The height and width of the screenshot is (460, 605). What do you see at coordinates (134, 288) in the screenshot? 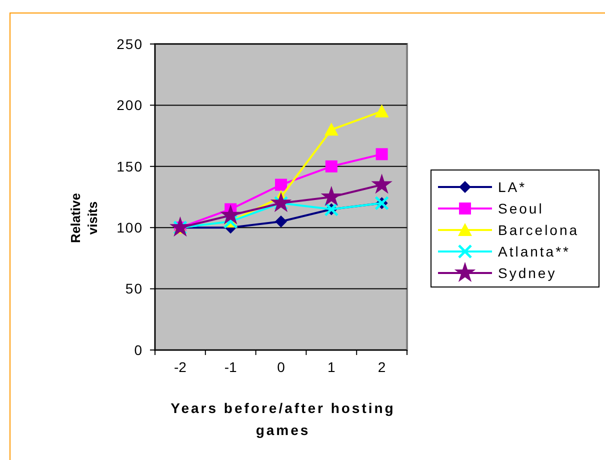
I see `y-tick-label: 50` at bounding box center [134, 288].